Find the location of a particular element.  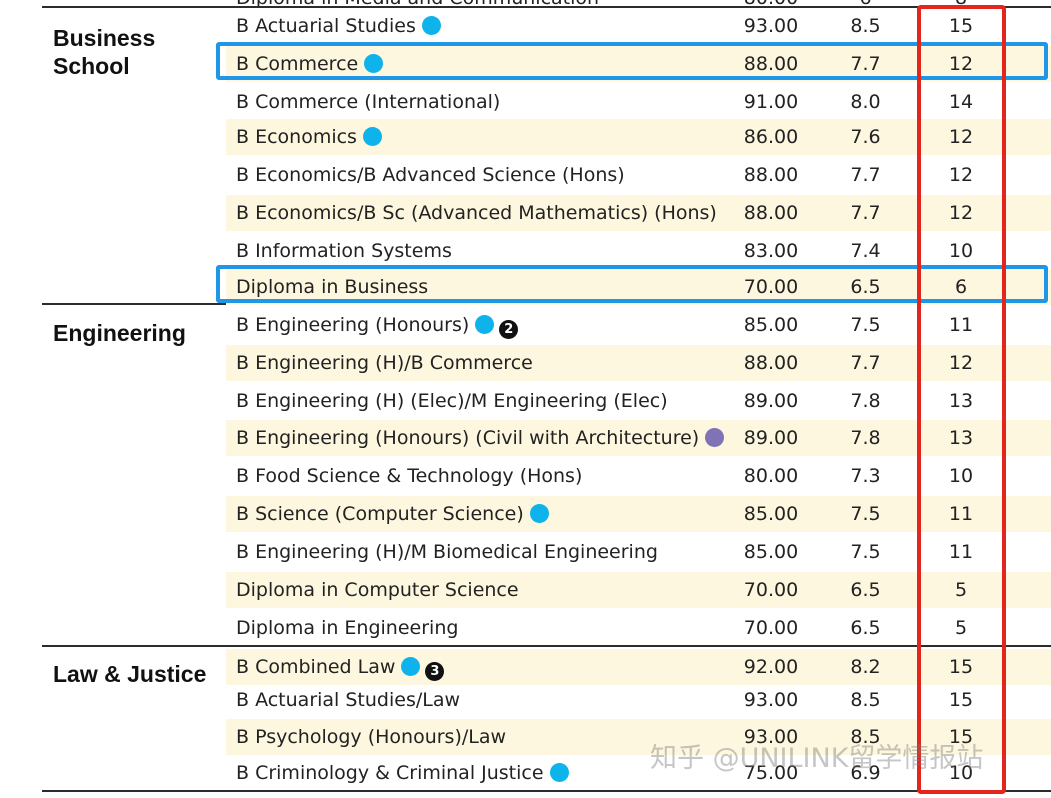

program-name-text: B Criminology & Criminal Justice is located at coordinates (390, 773).